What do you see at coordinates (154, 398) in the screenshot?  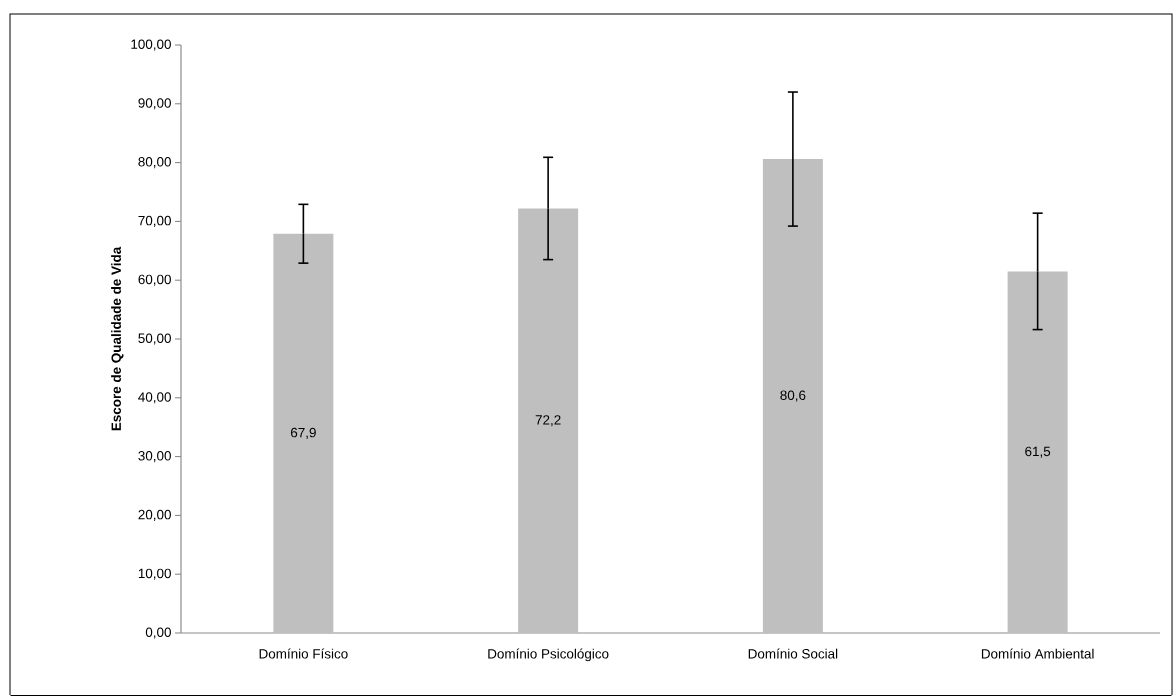 I see `y-tick-label: 40,00` at bounding box center [154, 398].